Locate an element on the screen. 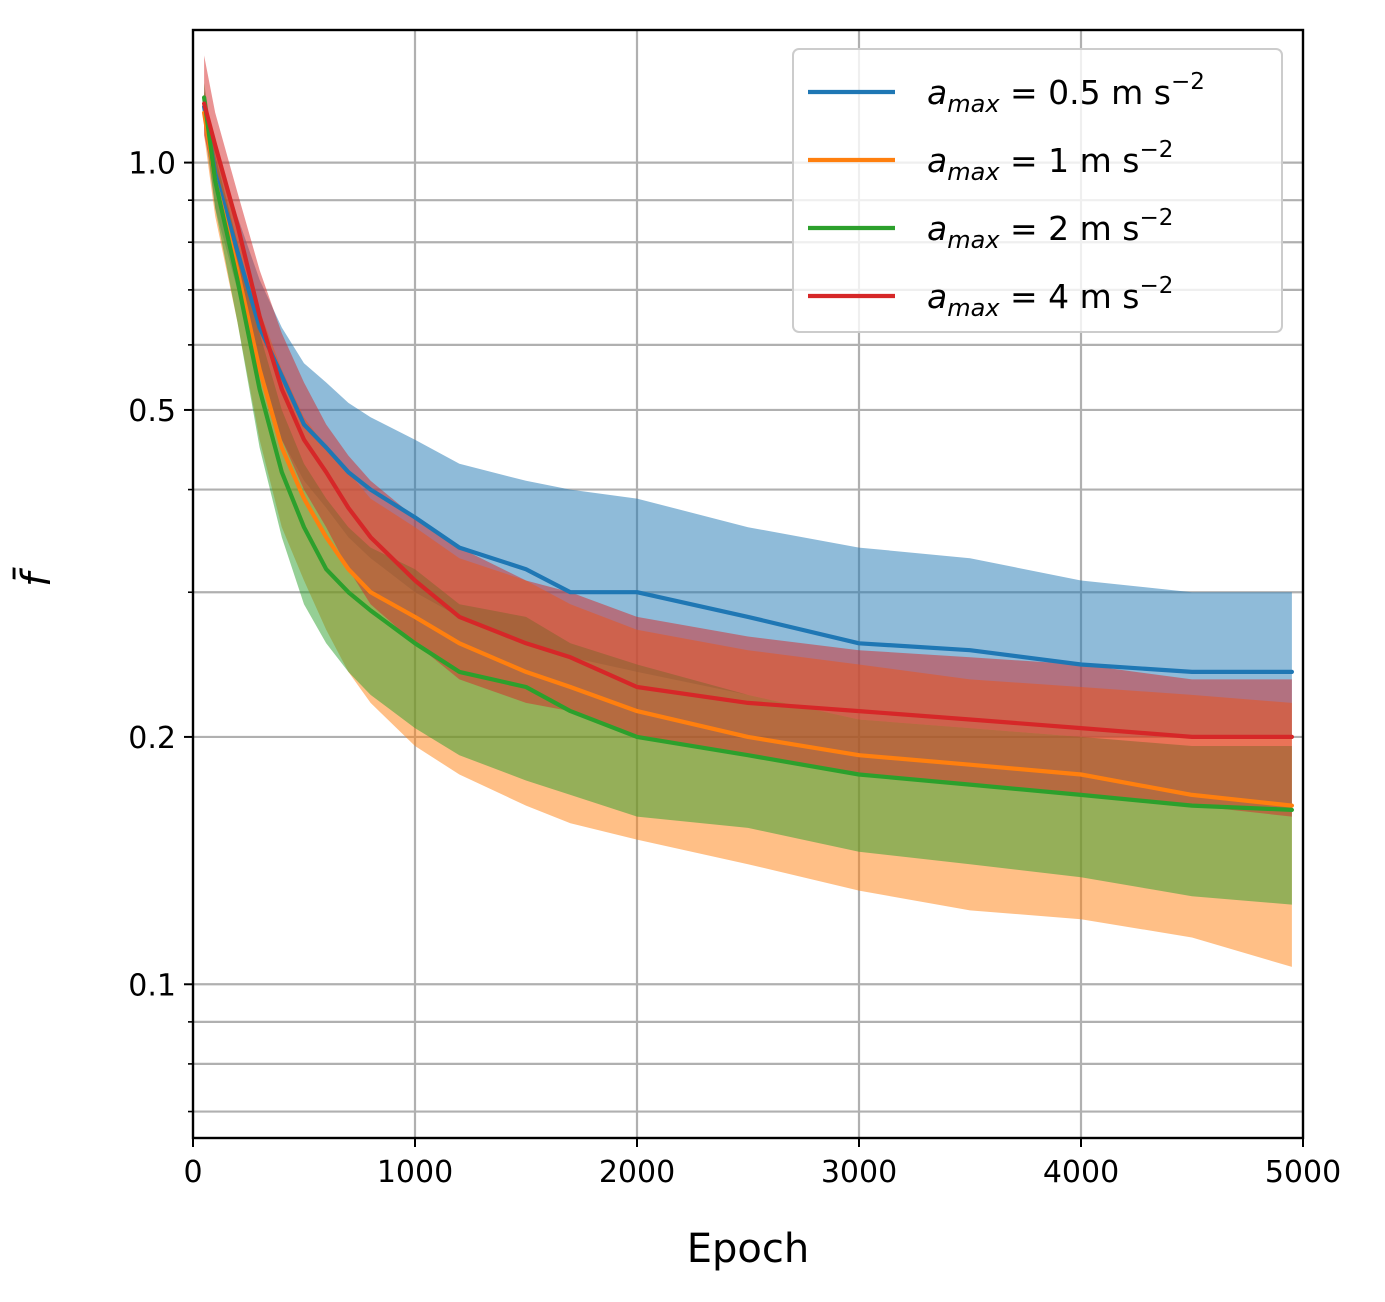  y-tick-label: 0.5 is located at coordinates (152, 411).